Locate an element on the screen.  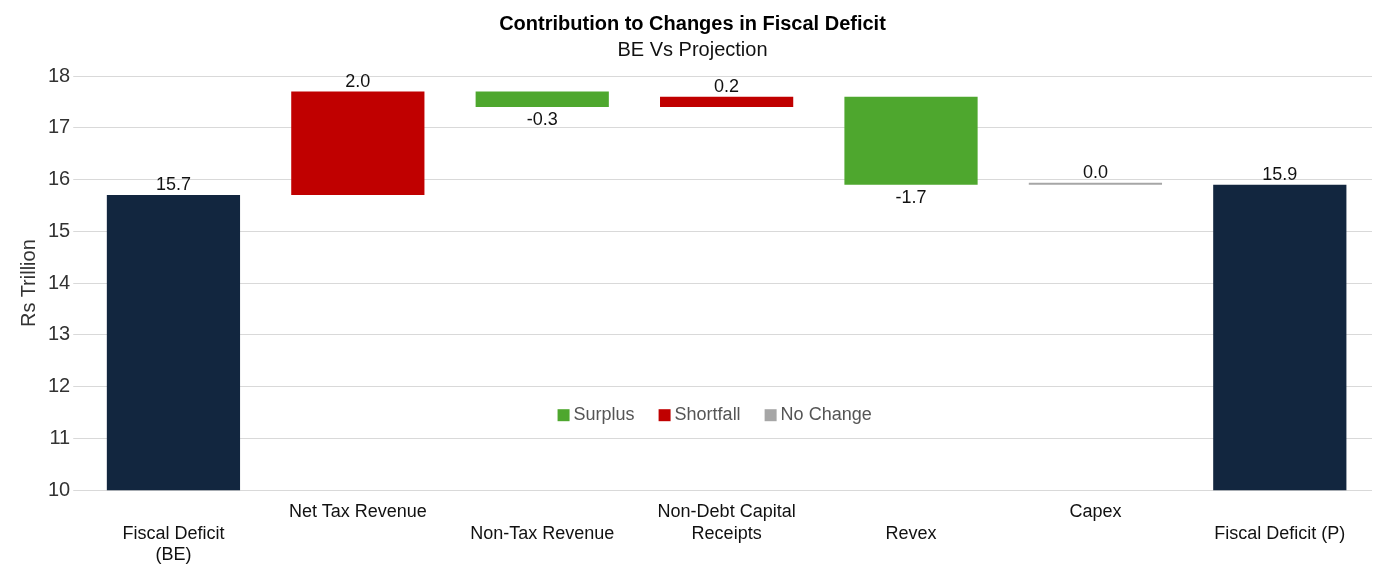
chart-subtitle: BE Vs Projection is located at coordinates (692, 48).